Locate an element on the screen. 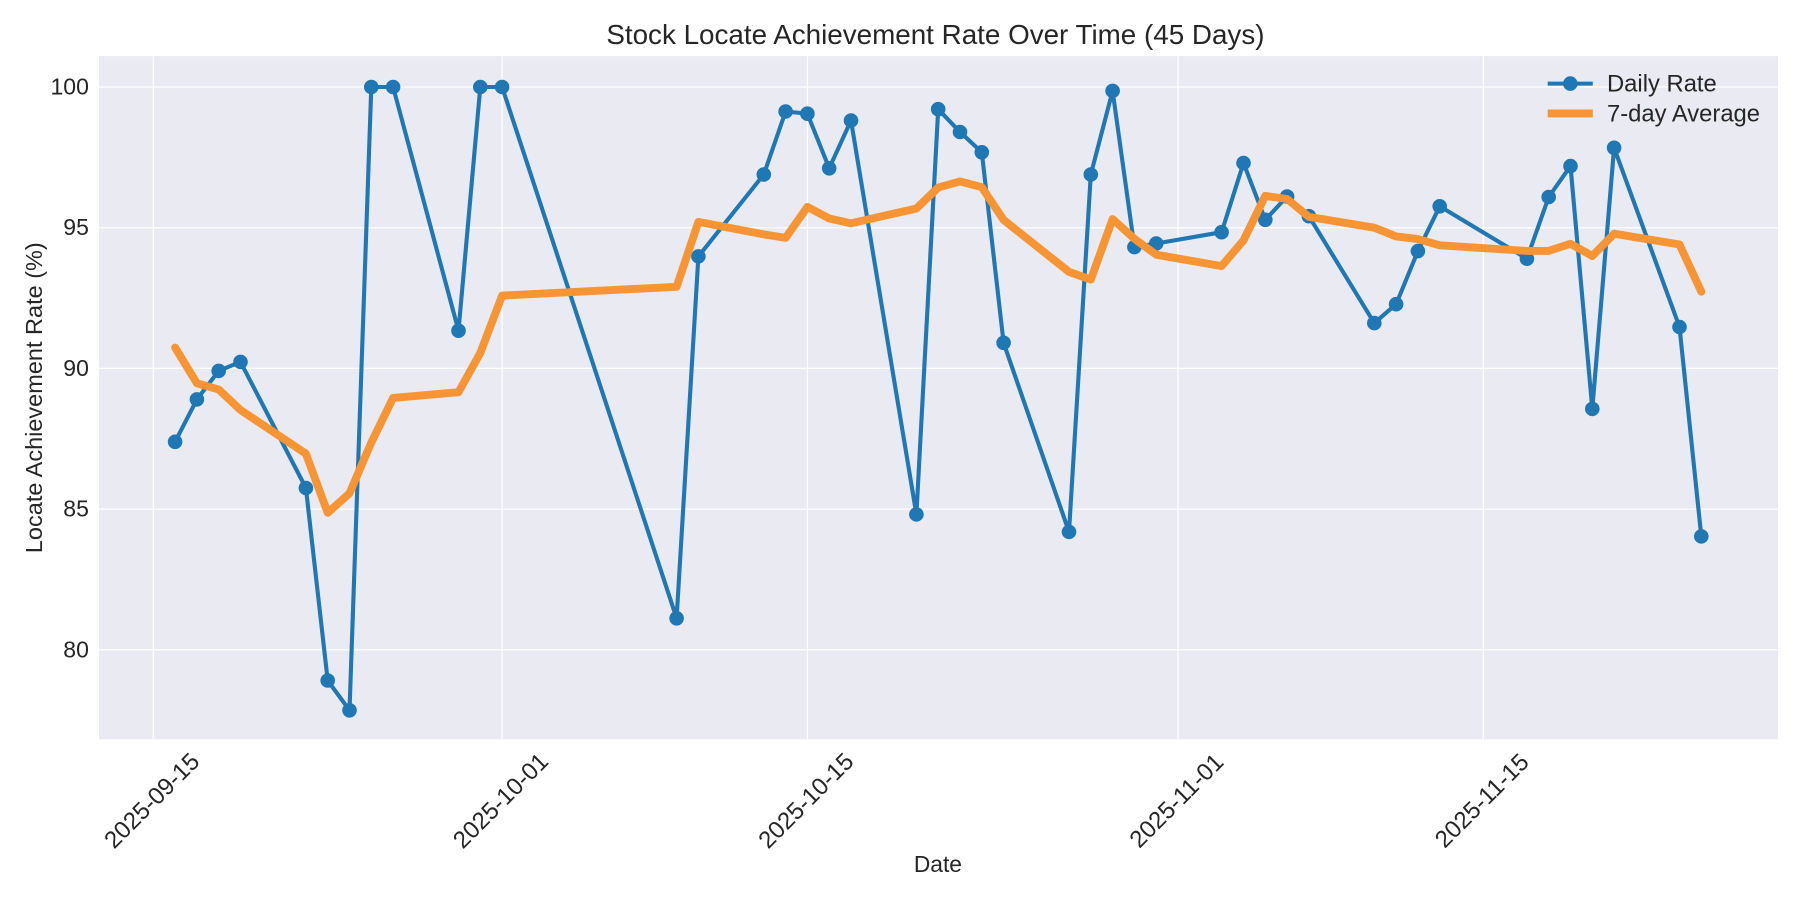 The width and height of the screenshot is (1800, 905). svg-text: Locate Achievement Rate (%) is located at coordinates (34, 397).